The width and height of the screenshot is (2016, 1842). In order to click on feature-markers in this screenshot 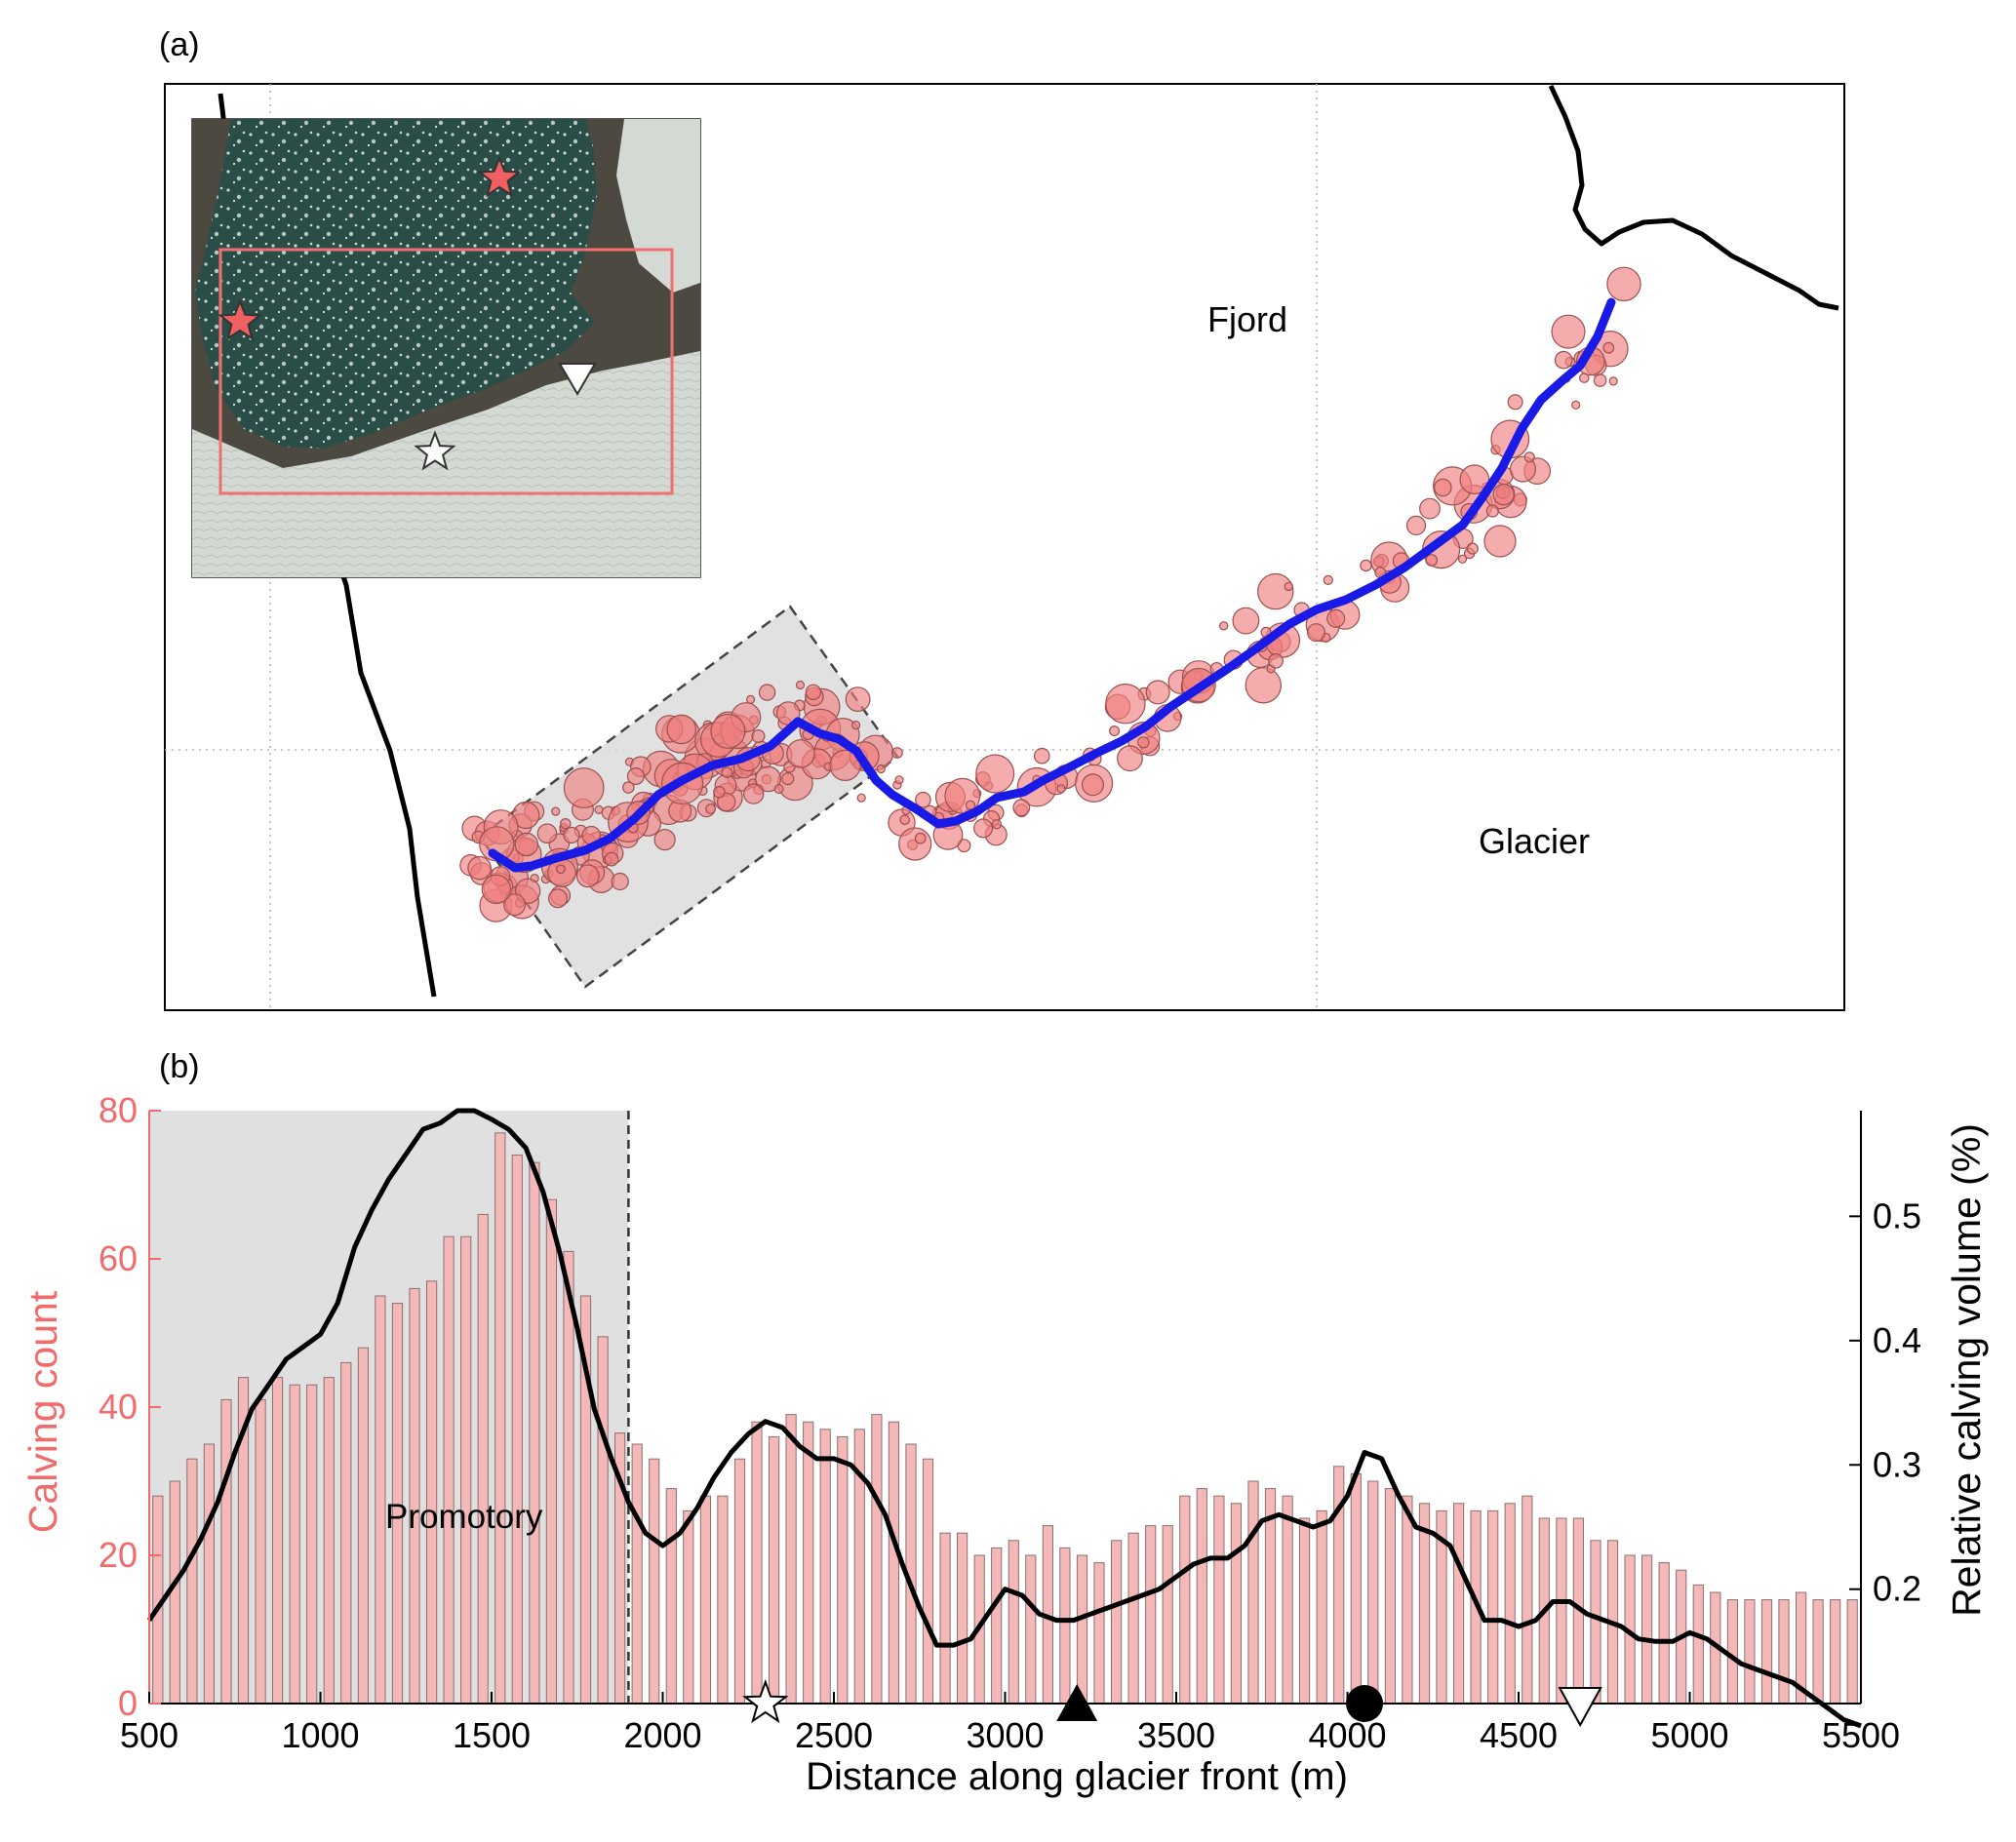, I will do `click(1172, 1703)`.